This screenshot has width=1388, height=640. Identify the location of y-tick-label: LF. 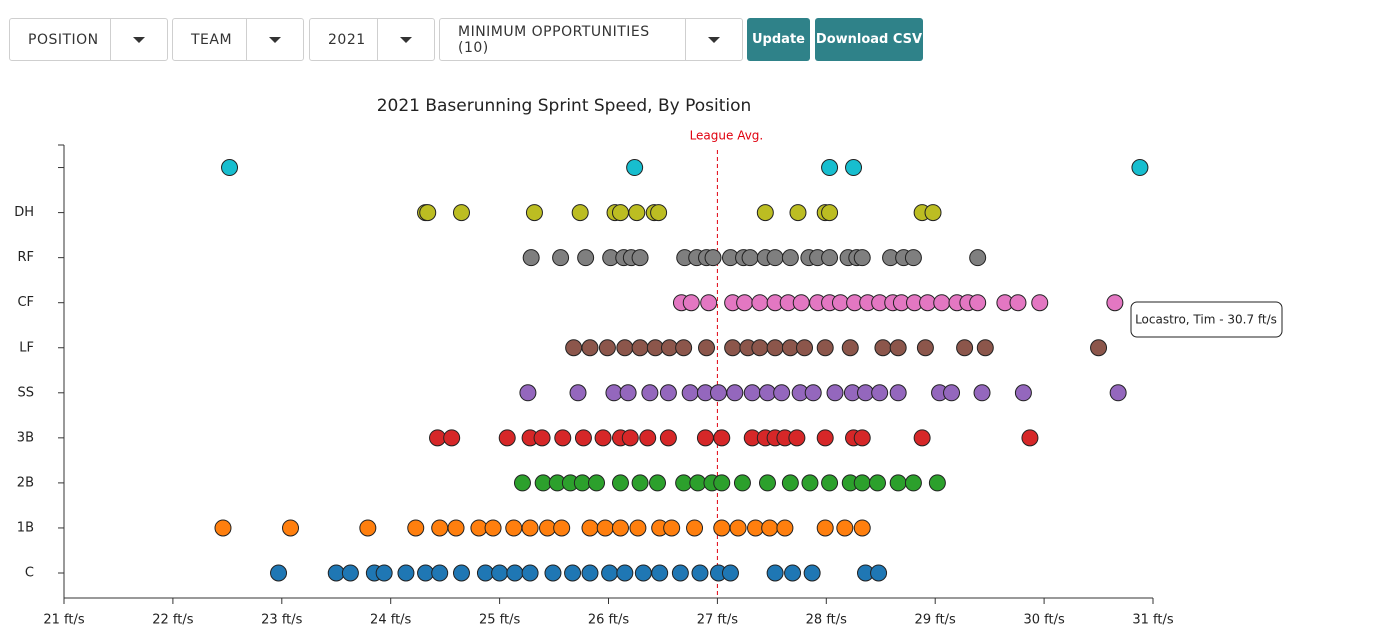
(26, 347).